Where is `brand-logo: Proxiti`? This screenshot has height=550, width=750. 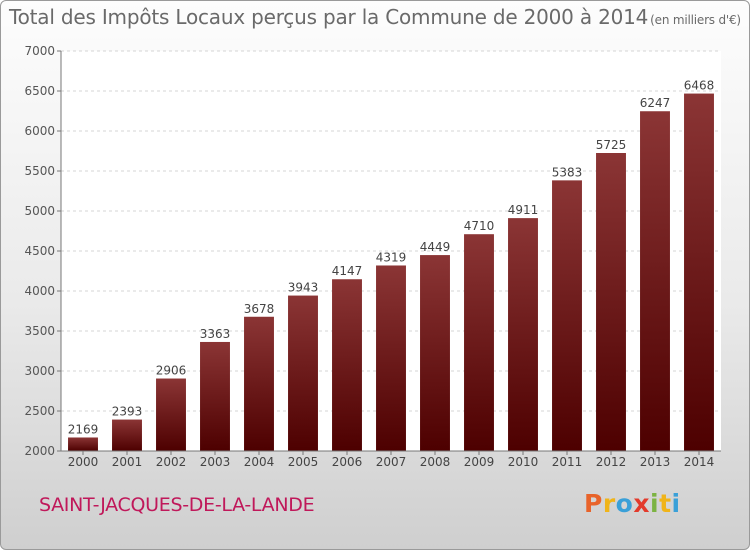
brand-logo: Proxiti is located at coordinates (632, 503).